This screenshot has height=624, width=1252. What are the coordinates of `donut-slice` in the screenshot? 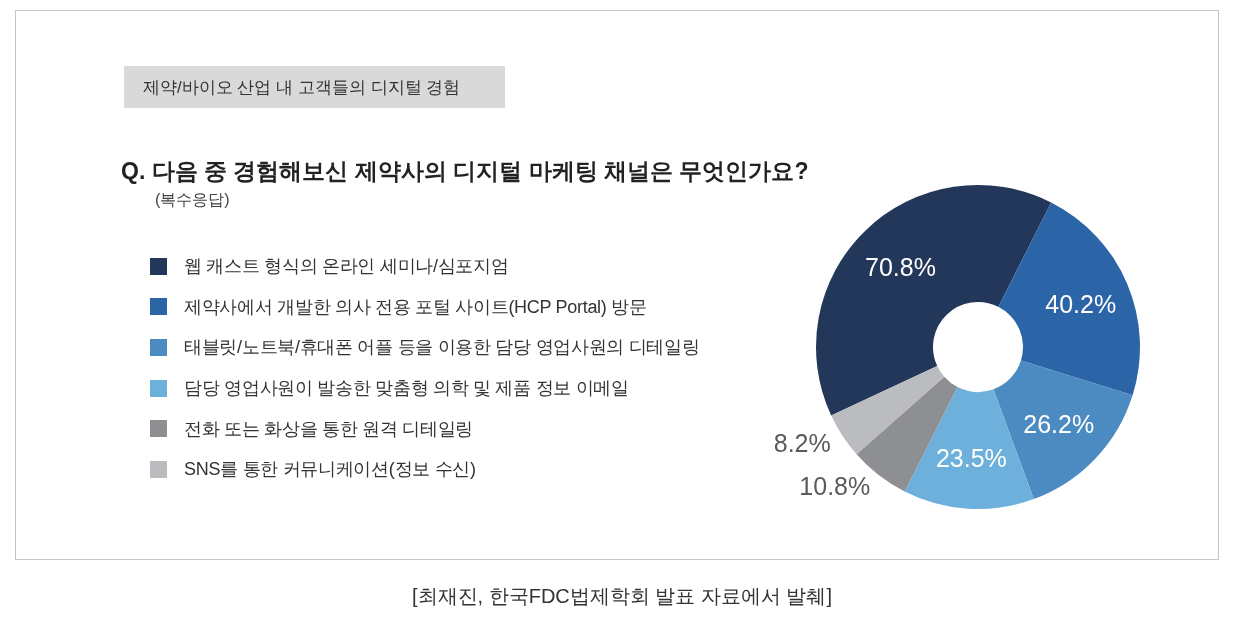 It's located at (1069, 299).